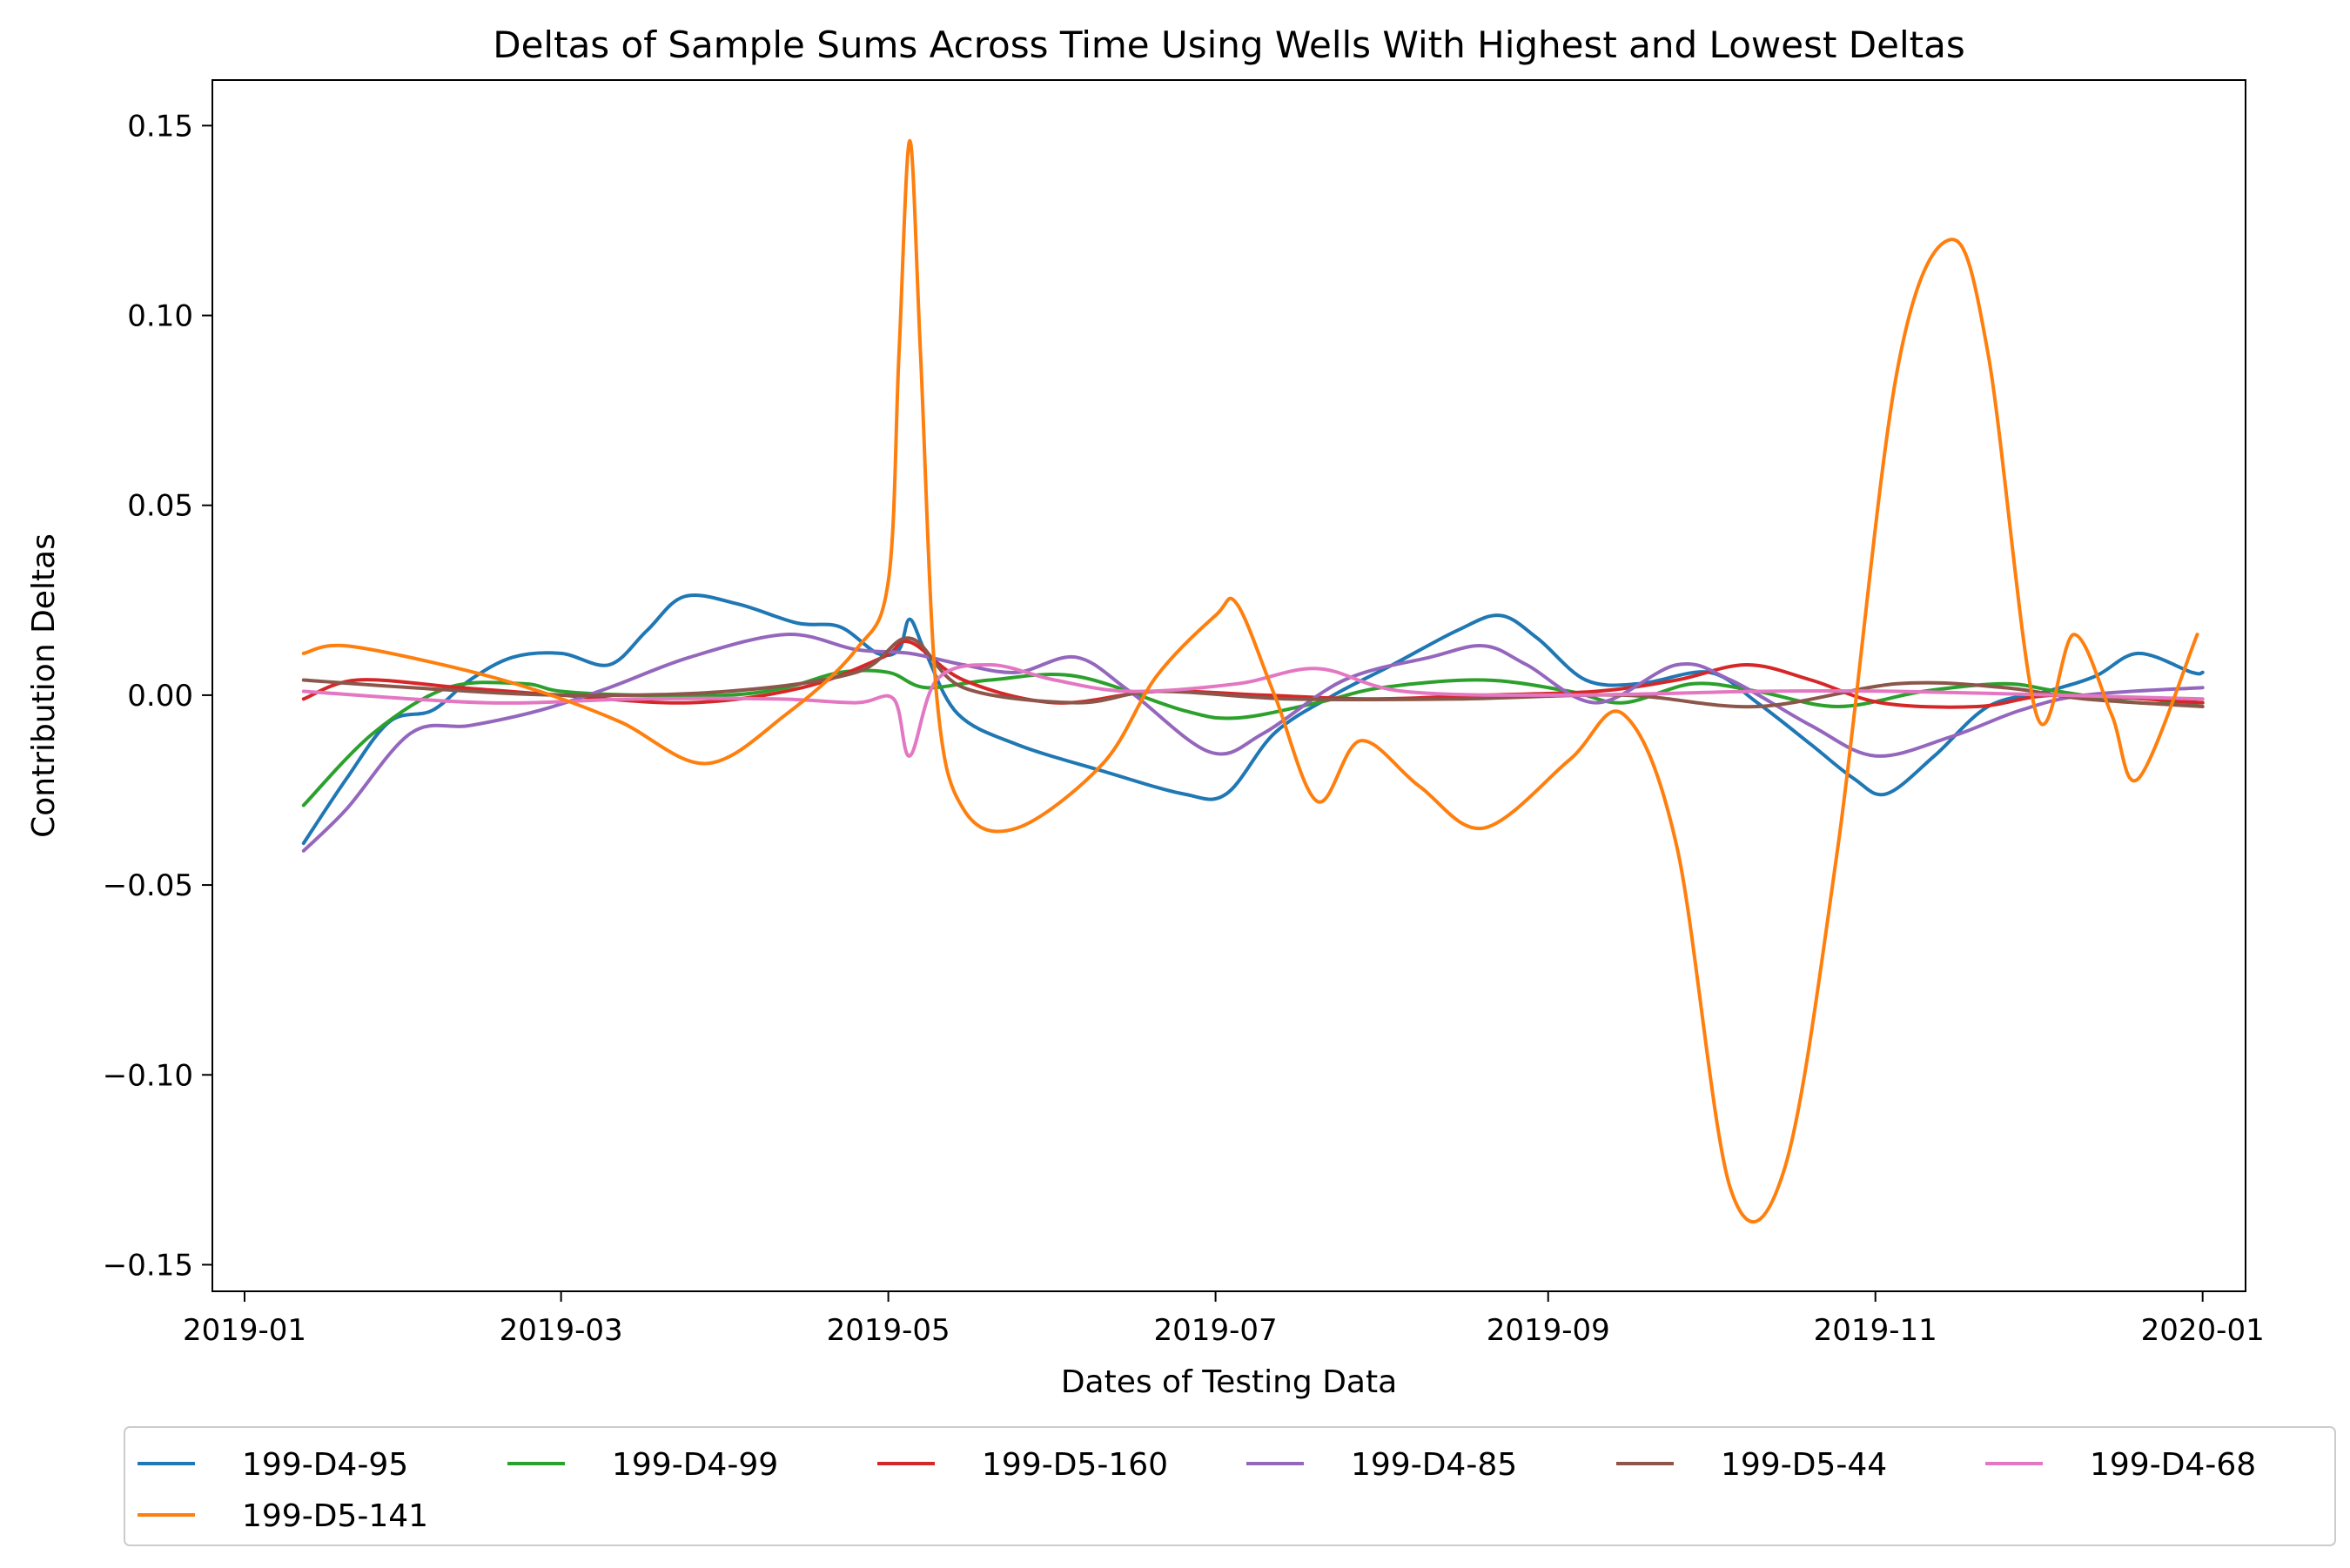 Image resolution: width=2350 pixels, height=1568 pixels. What do you see at coordinates (1804, 1465) in the screenshot?
I see `legend-label-199-D5-44: 199-D5-44` at bounding box center [1804, 1465].